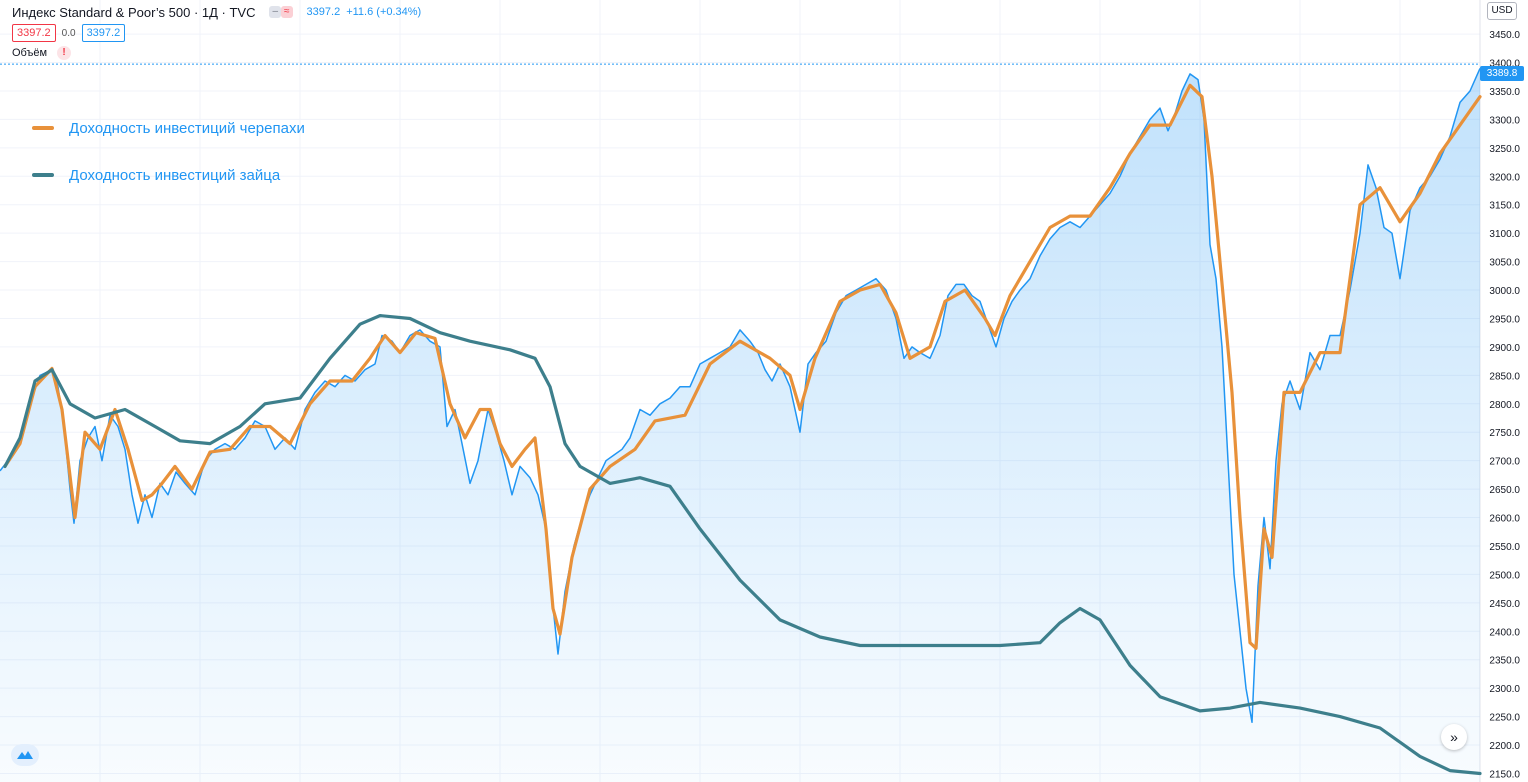 Image resolution: width=1528 pixels, height=782 pixels. What do you see at coordinates (384, 12) in the screenshot?
I see `price-change: +11.6 (+0.34%)` at bounding box center [384, 12].